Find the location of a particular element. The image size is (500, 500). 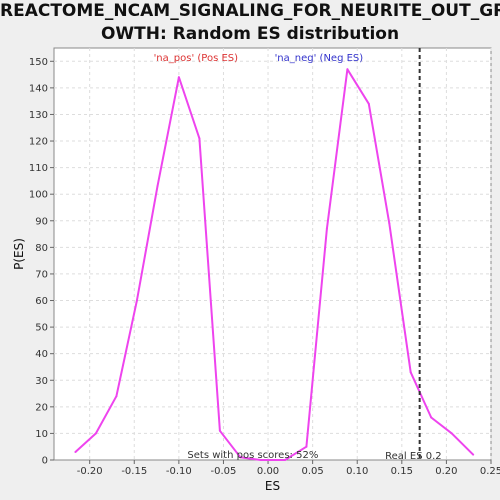

y-tick-label: 70 is located at coordinates (41, 274).